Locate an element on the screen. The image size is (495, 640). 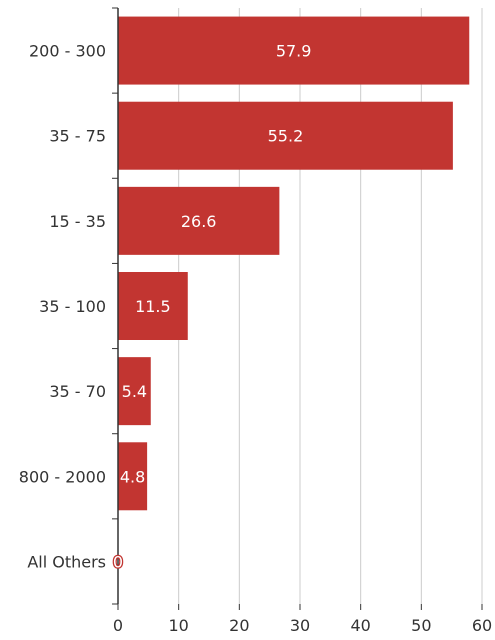
category-label: 35 - 100 is located at coordinates (72, 306).